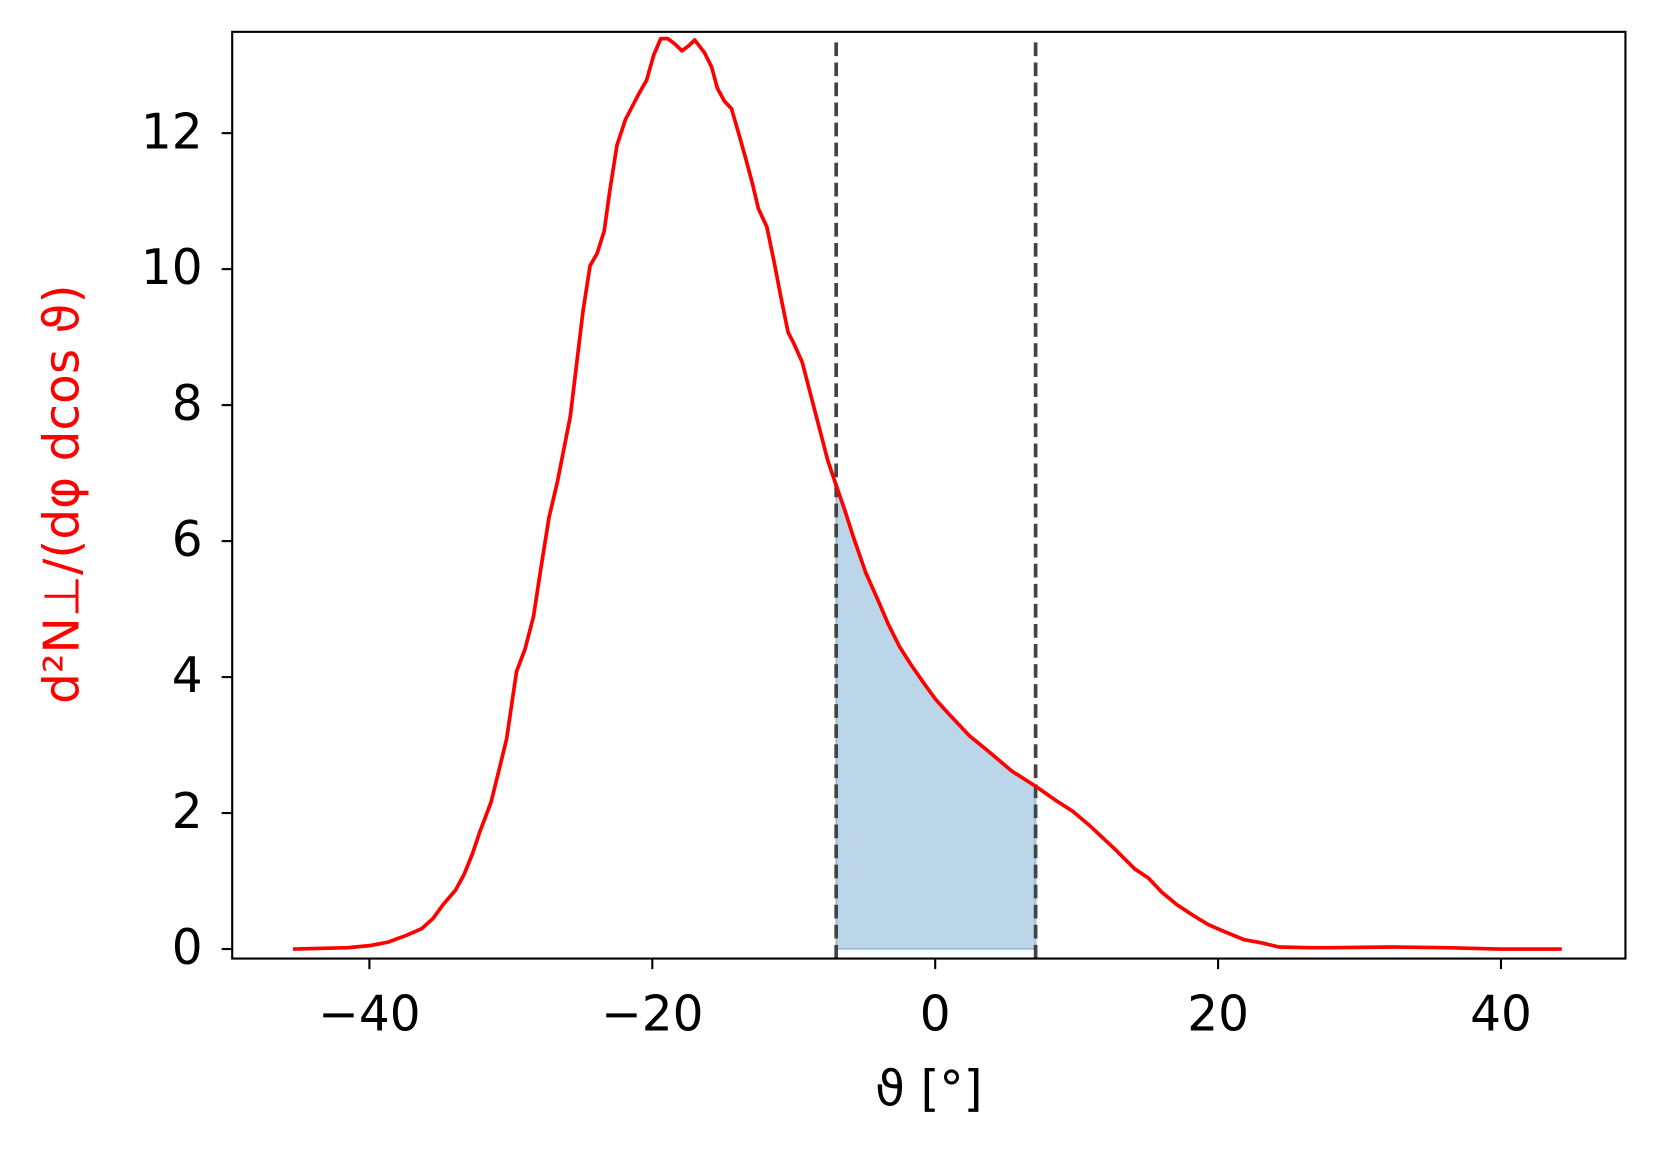 The width and height of the screenshot is (1655, 1154). Describe the element at coordinates (62, 493) in the screenshot. I see `y-axis-label: d²N⊥/(dφ dcos ϑ)` at that location.